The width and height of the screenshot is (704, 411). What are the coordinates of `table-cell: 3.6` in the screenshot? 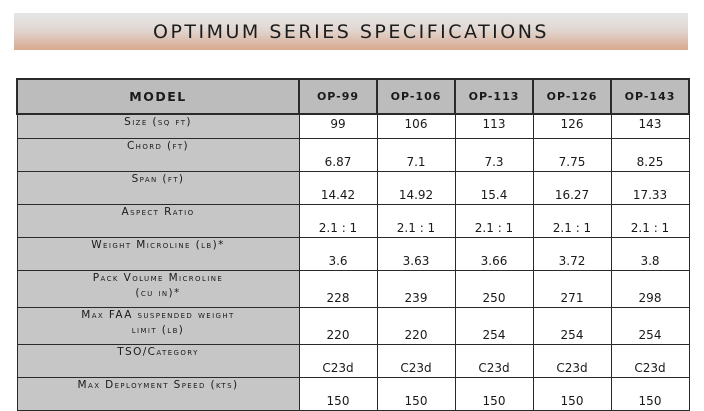 It's located at (338, 254).